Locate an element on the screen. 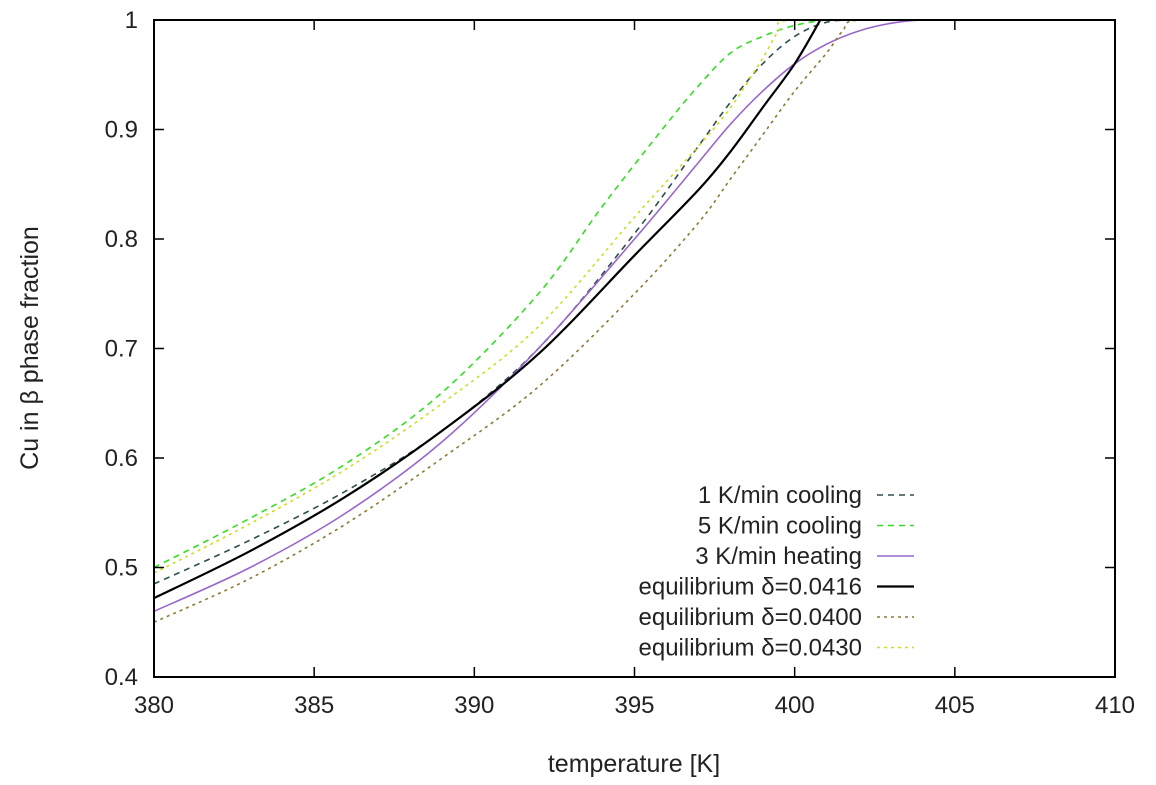  x-axis-label: temperature [K] is located at coordinates (634, 764).